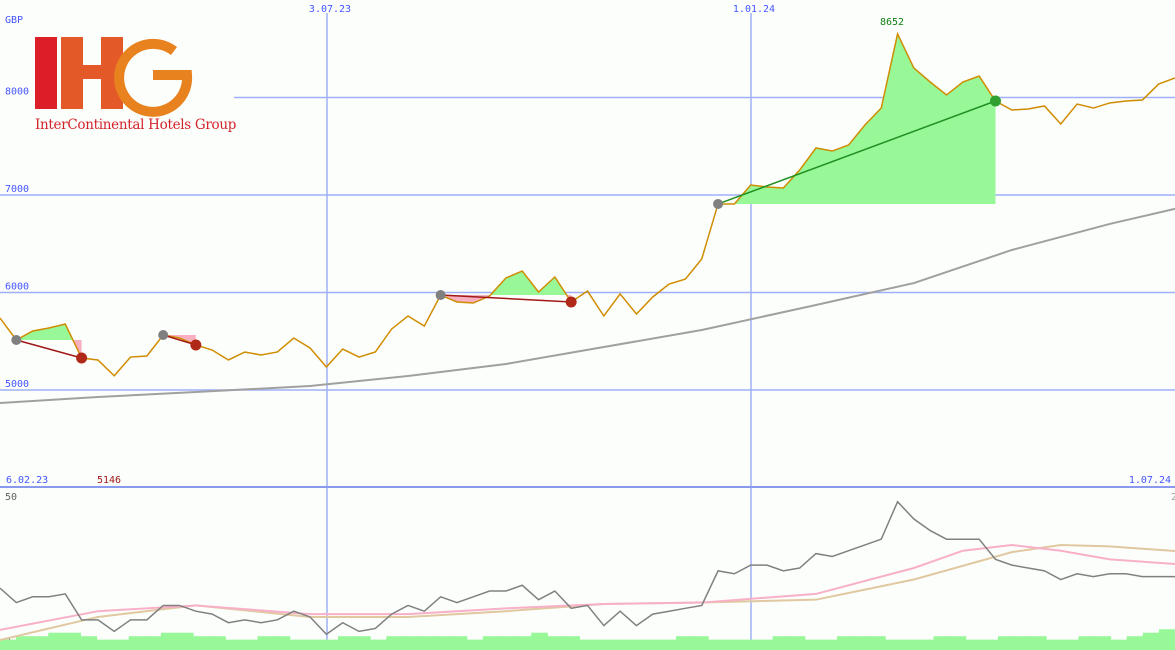 This screenshot has width=1175, height=650. I want to click on company-name: InterContinental Hotels Group, so click(136, 125).